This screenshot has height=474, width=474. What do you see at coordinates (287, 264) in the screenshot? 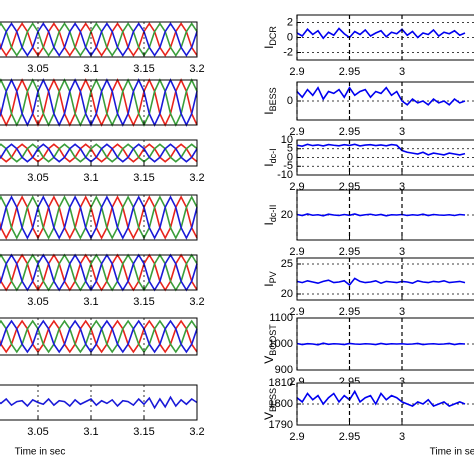
I see `y-tick-label: 25` at bounding box center [287, 264].